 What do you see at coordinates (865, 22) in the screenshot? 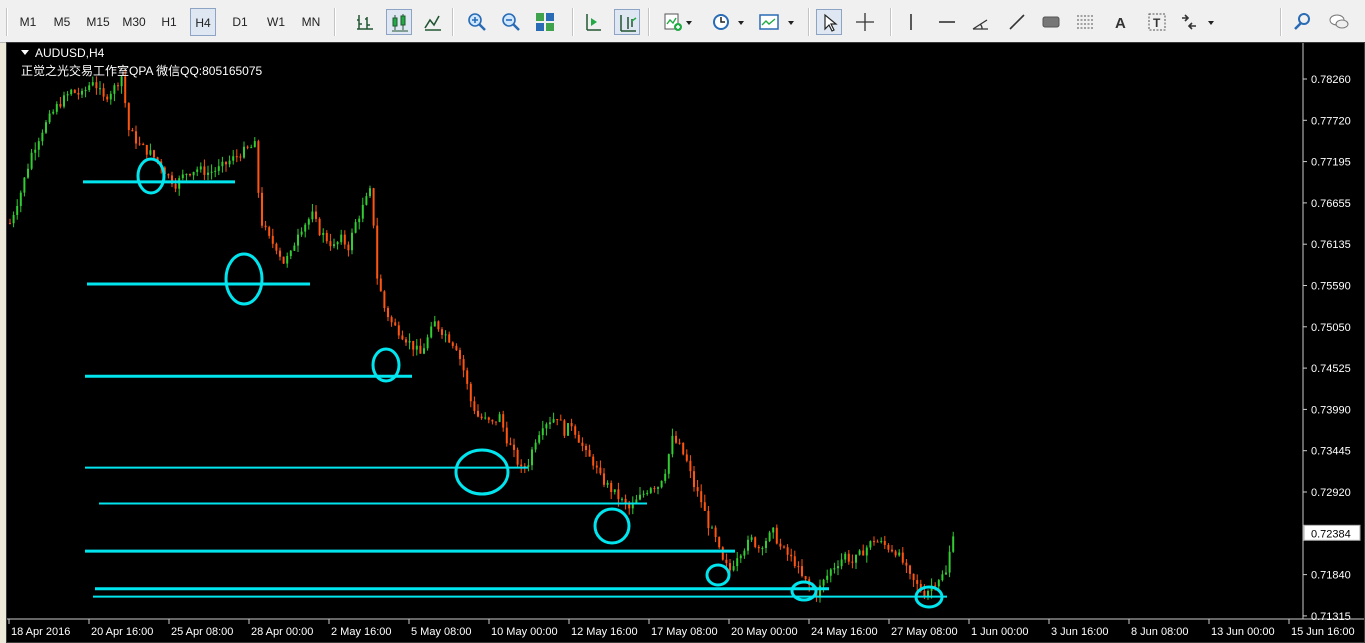
I see `crosshair-button` at bounding box center [865, 22].